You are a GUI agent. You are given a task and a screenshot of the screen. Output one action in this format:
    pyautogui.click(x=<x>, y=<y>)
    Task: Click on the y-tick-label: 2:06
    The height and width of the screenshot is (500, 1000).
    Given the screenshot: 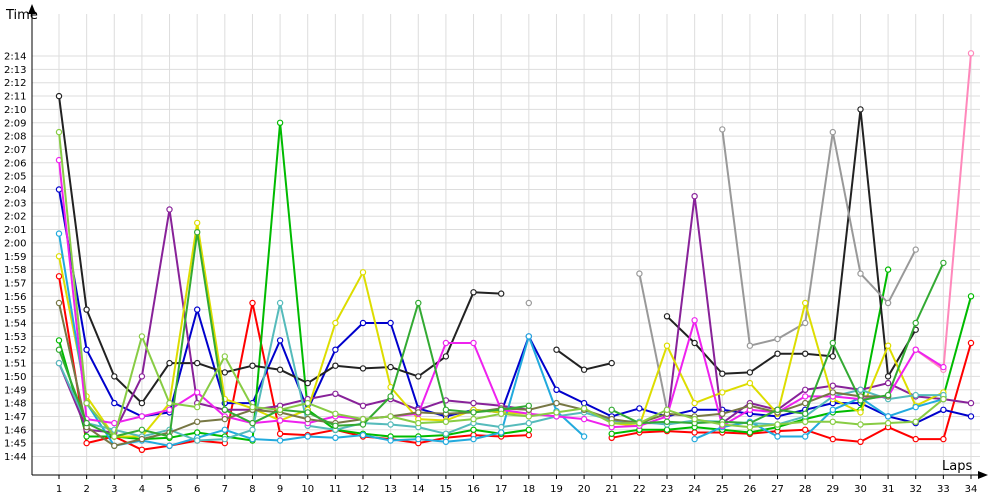 What is the action you would take?
    pyautogui.click(x=15, y=163)
    